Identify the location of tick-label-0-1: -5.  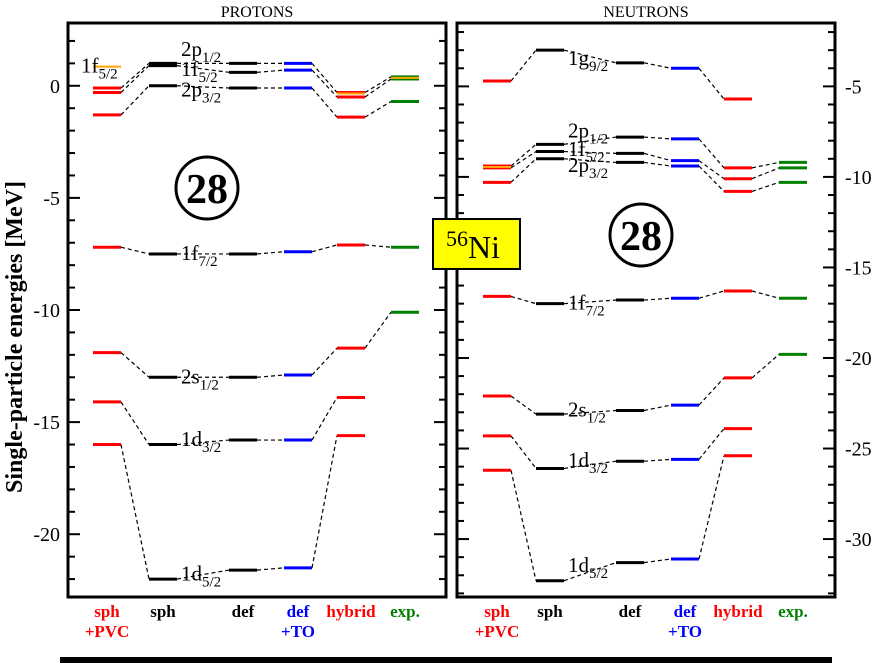
(51, 199).